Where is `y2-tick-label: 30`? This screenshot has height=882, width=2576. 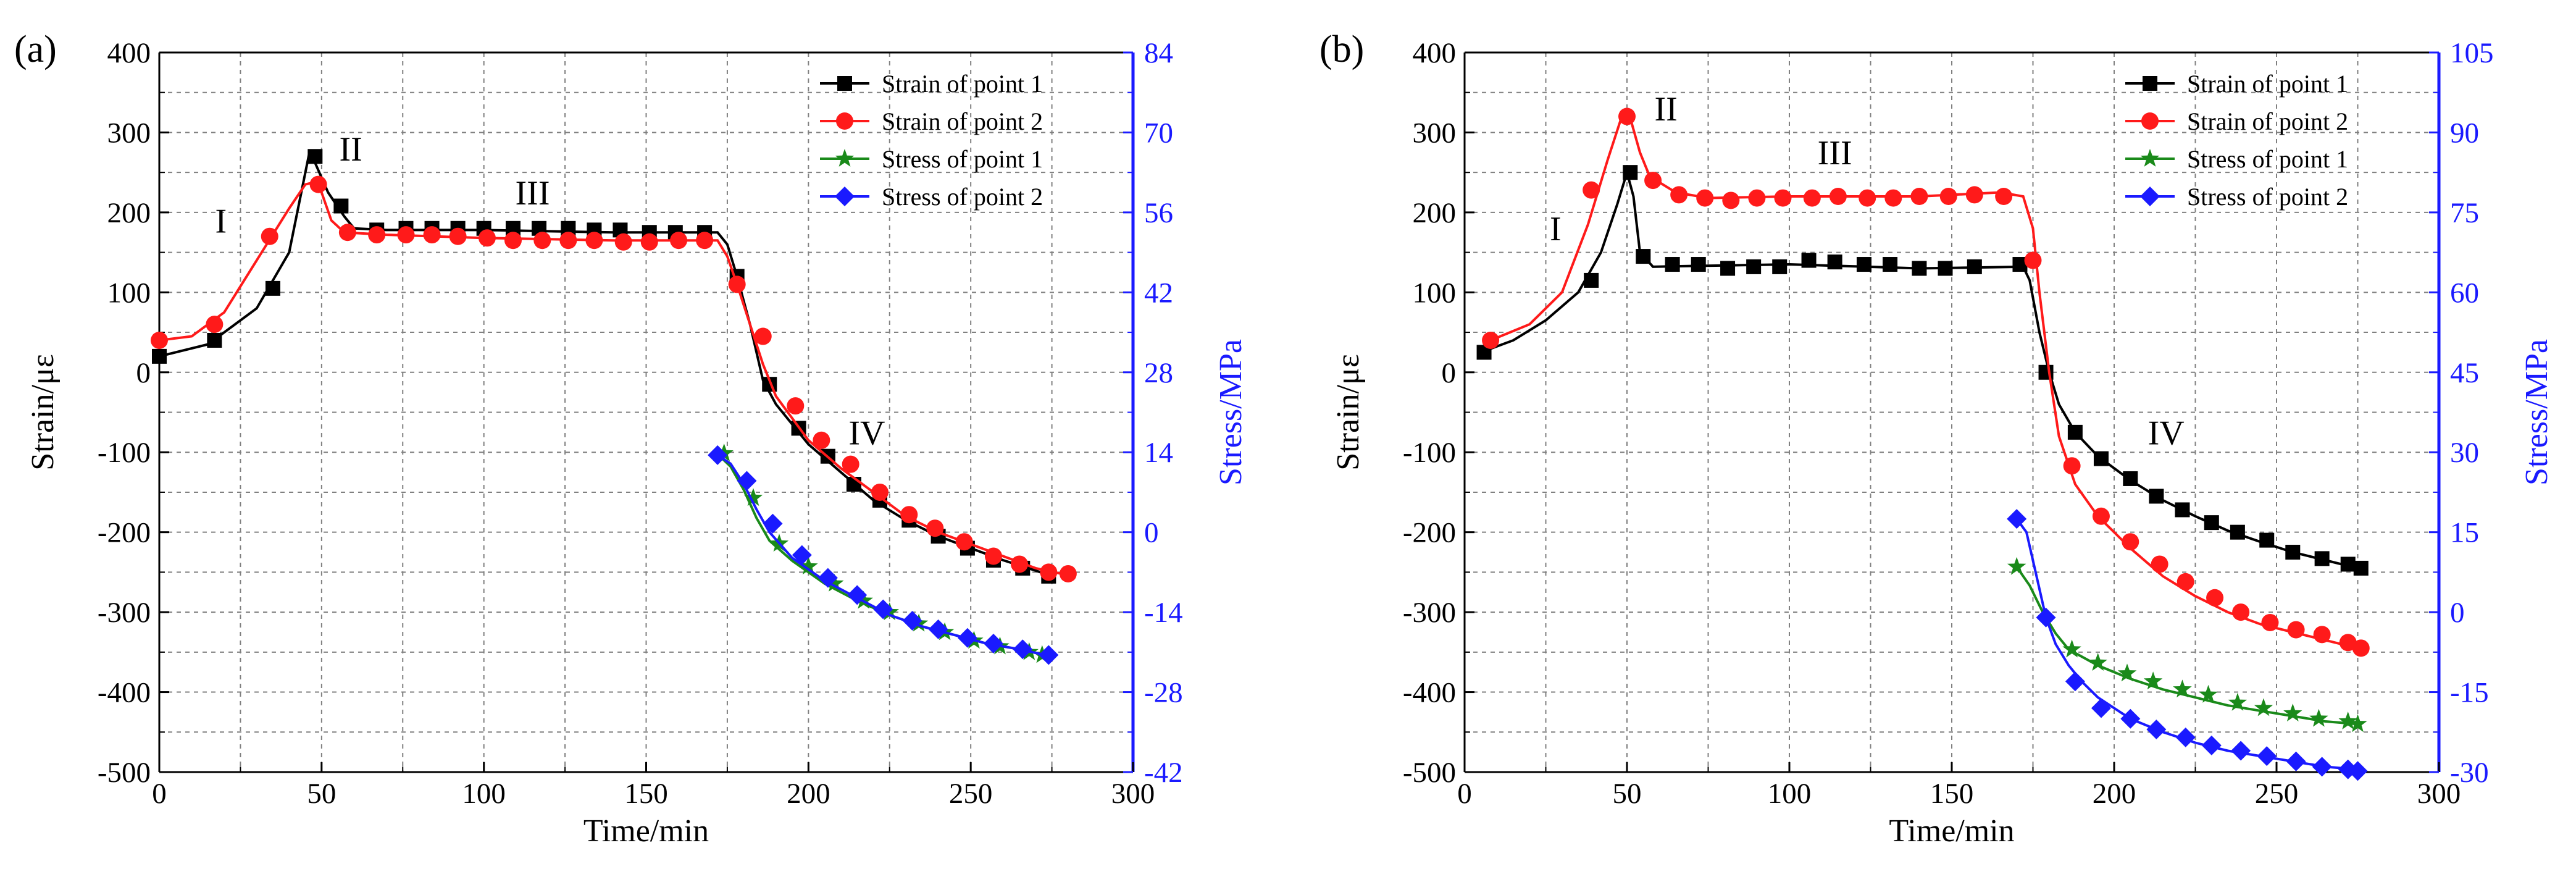
y2-tick-label: 30 is located at coordinates (2465, 453).